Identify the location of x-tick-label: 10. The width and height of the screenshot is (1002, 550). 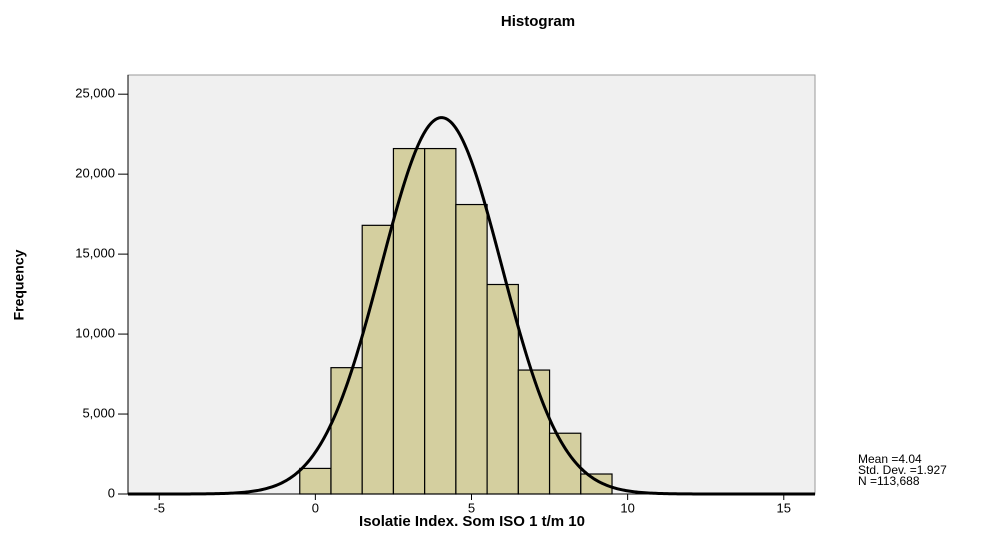
(627, 507).